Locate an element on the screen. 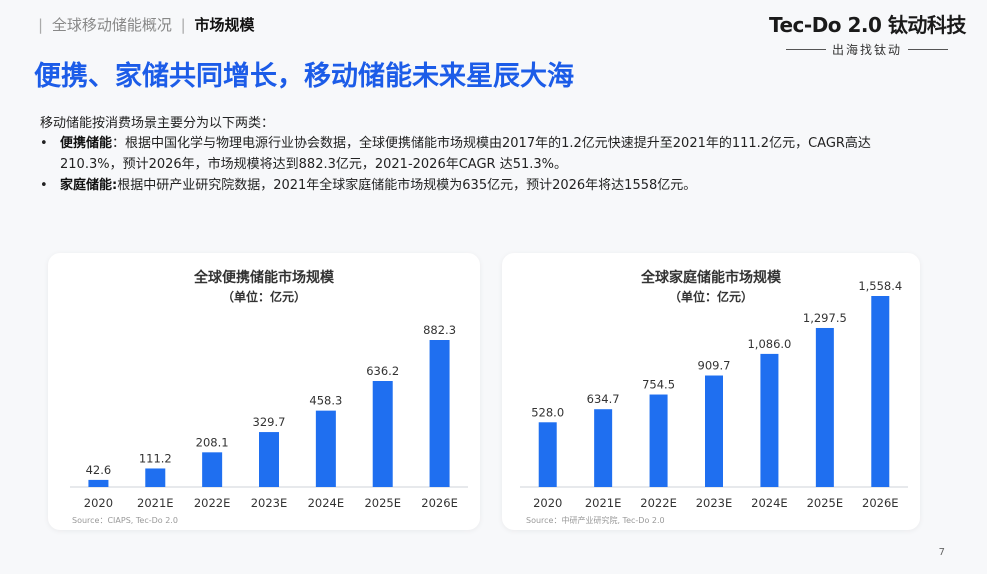 The height and width of the screenshot is (574, 987). bullet-term: 家庭储能: is located at coordinates (89, 185).